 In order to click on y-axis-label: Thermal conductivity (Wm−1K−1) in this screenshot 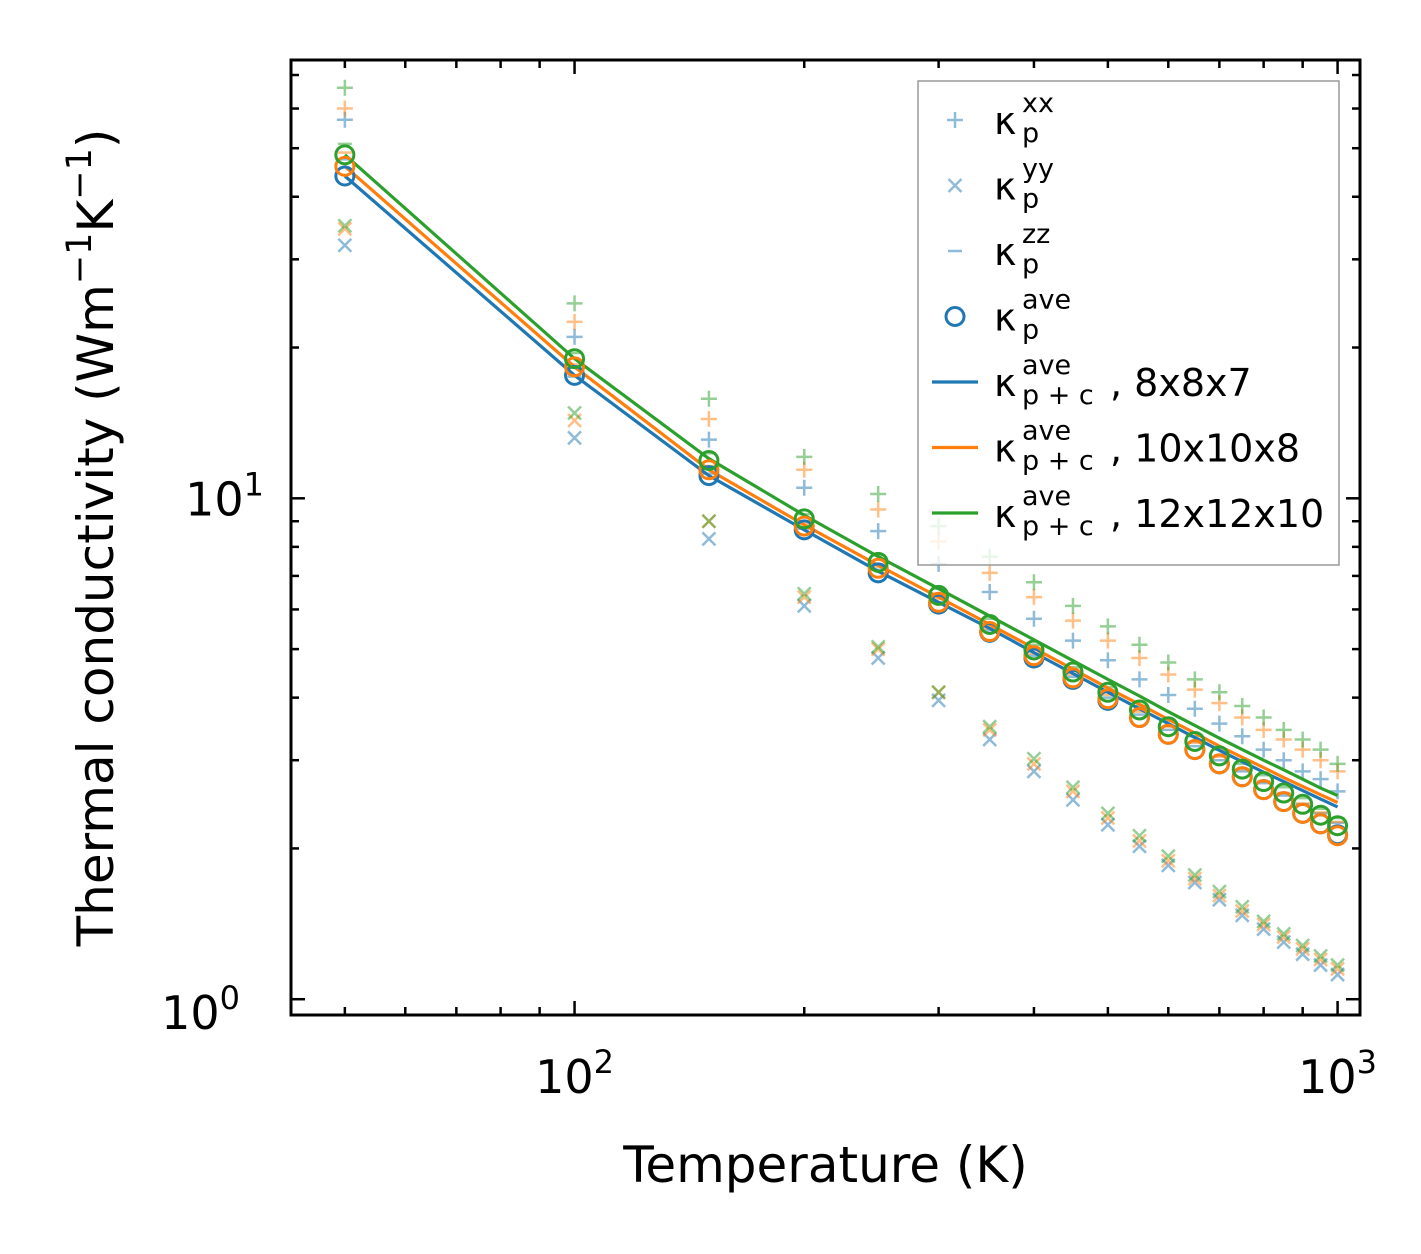, I will do `click(92, 538)`.